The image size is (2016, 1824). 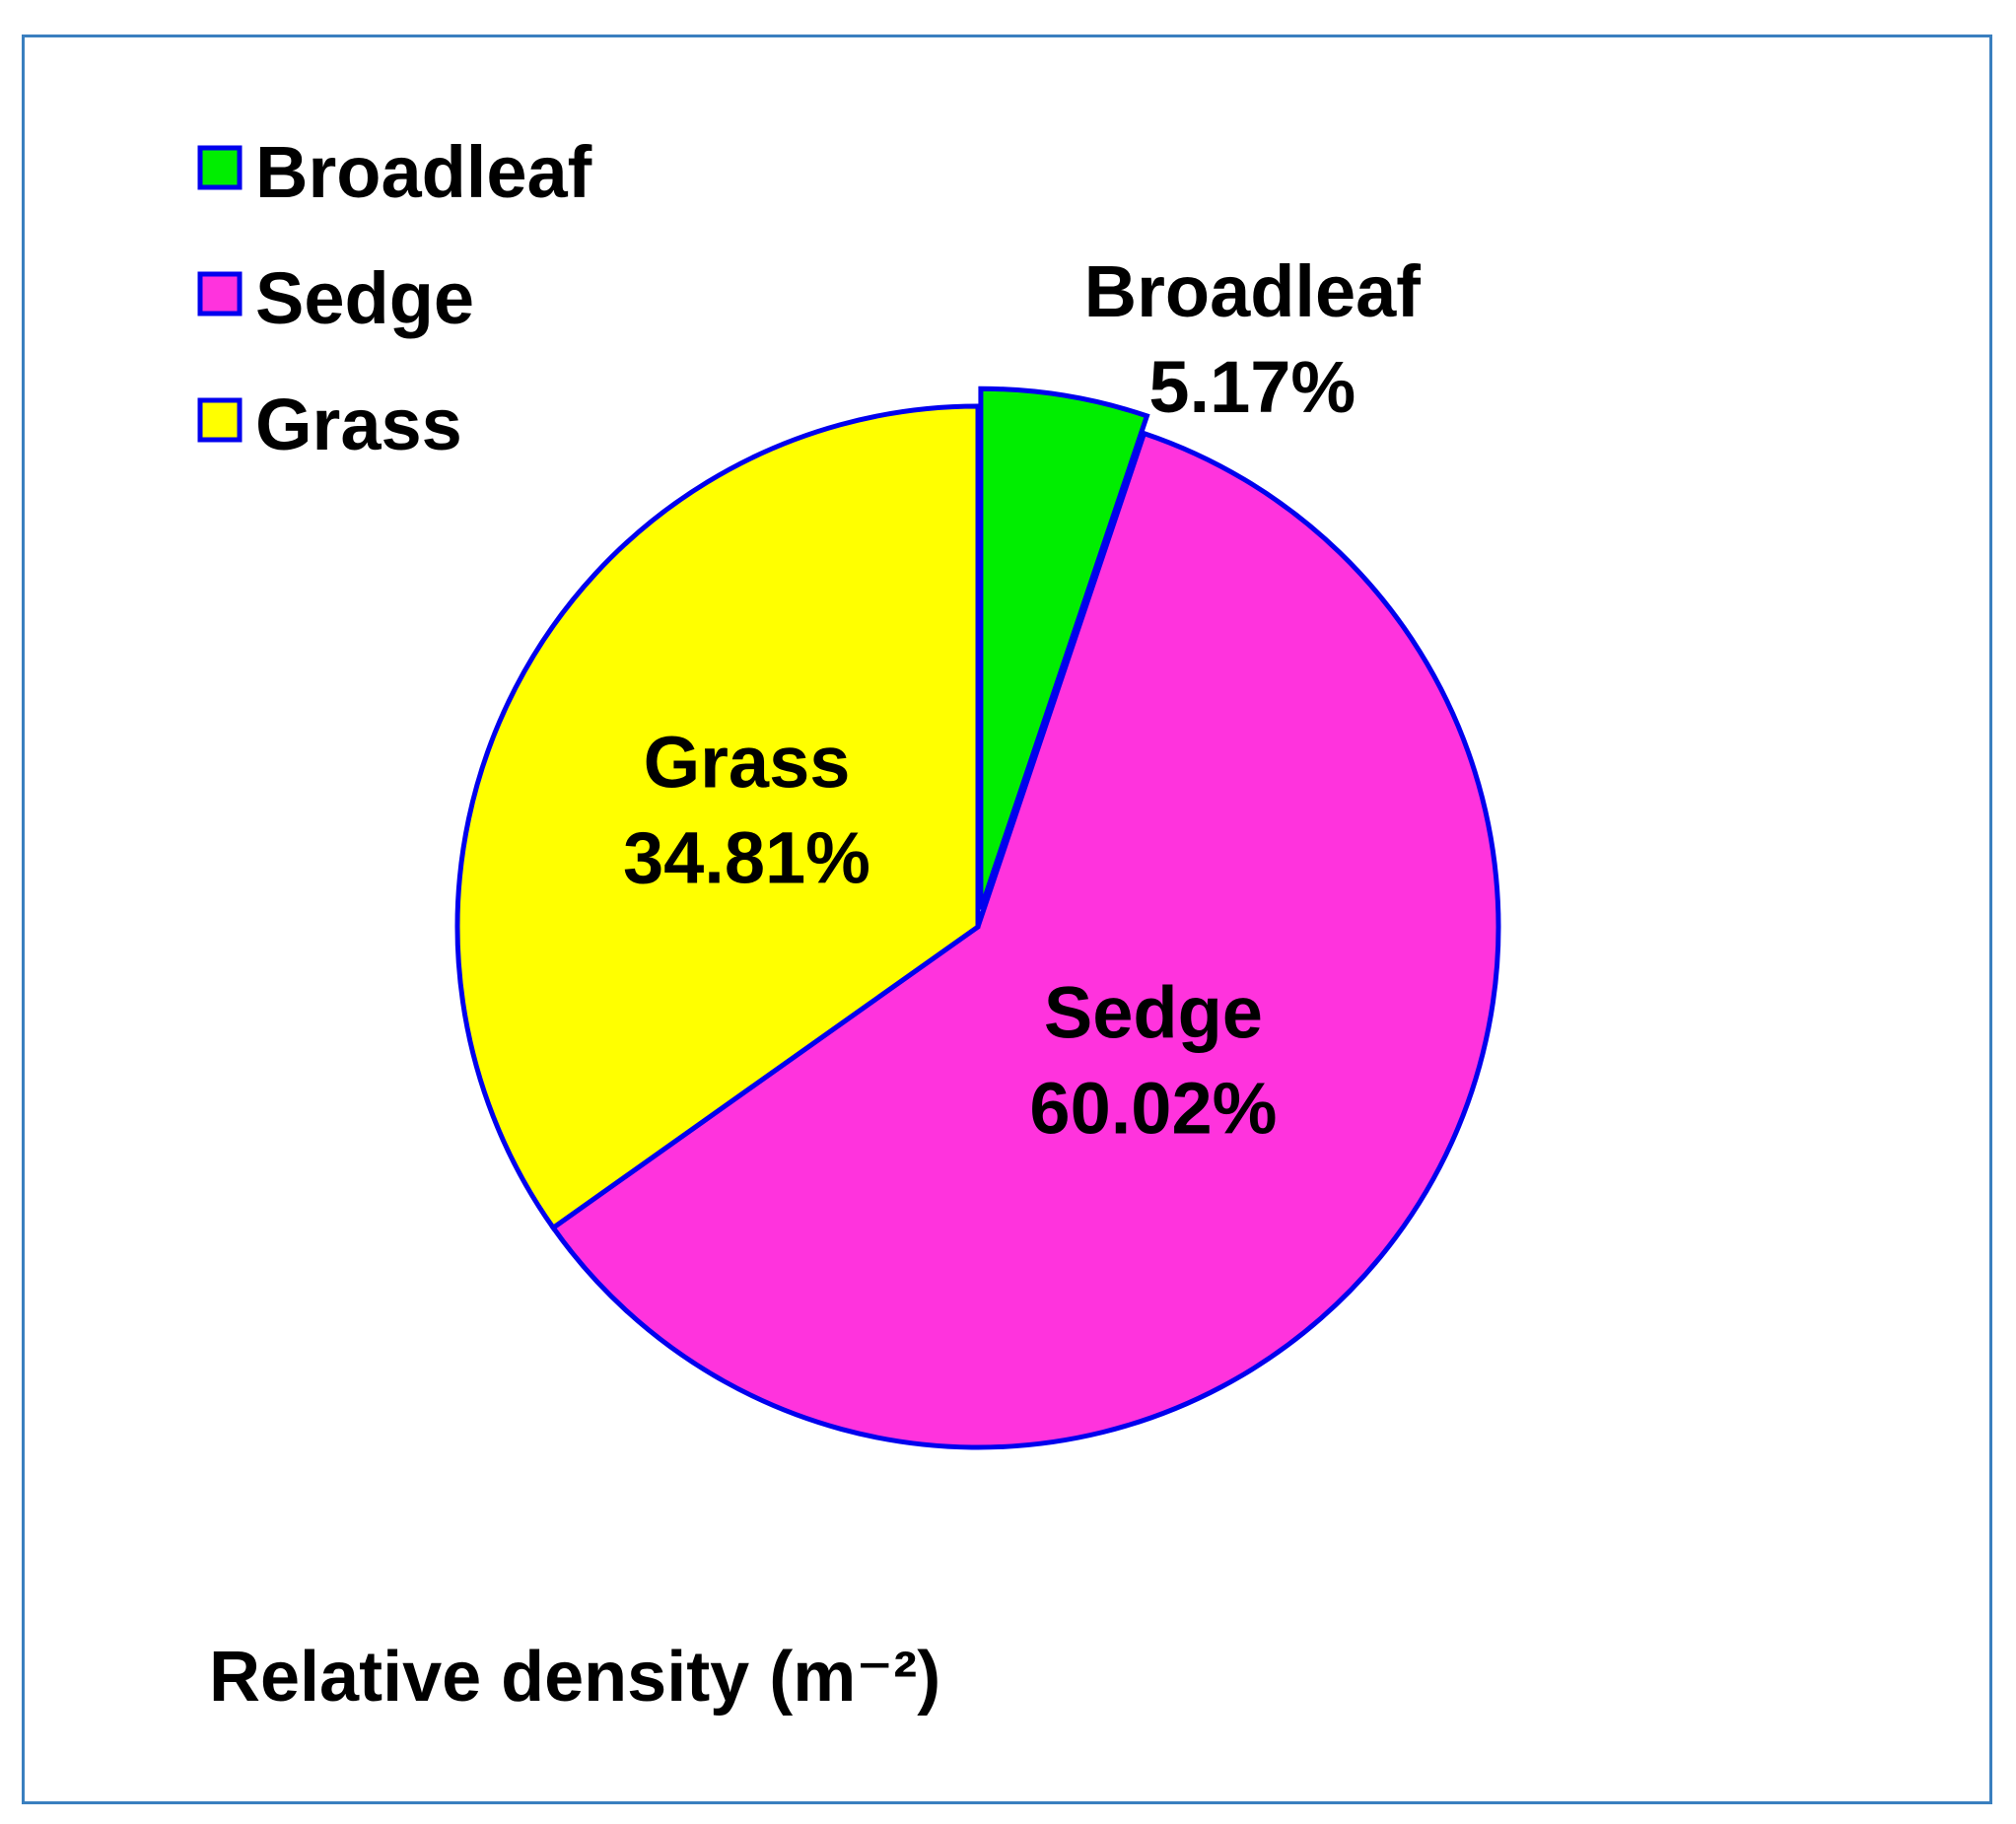 I want to click on slice-label-grass: Grass, so click(x=748, y=763).